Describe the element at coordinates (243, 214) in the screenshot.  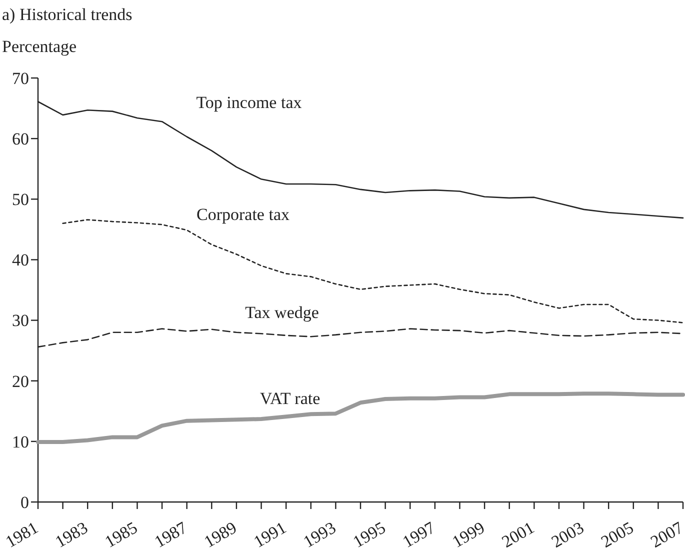
I see `series-label: Corporate tax` at that location.